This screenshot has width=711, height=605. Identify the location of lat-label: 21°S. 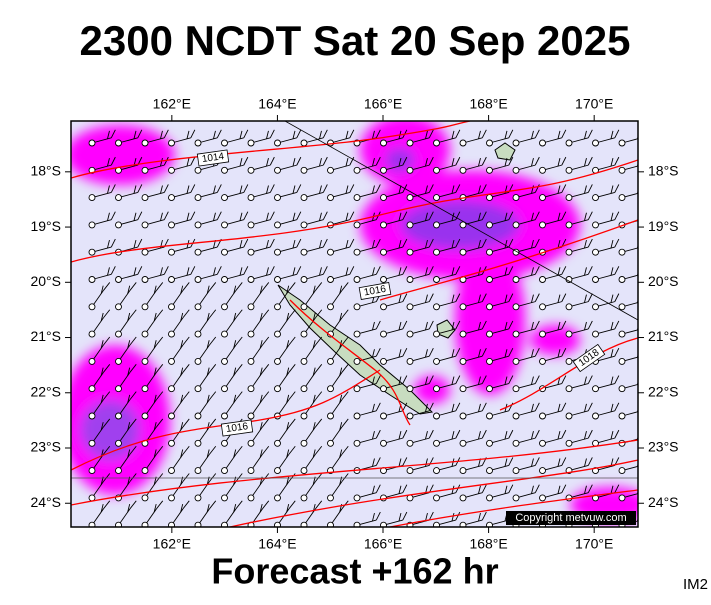
(45, 336).